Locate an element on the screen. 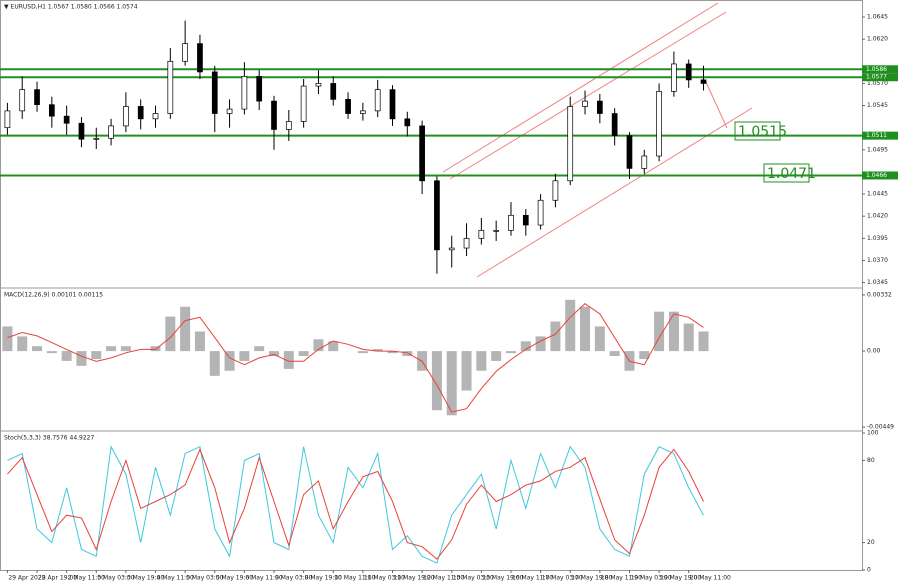 Image resolution: width=900 pixels, height=585 pixels. x-tick-label: 9 May 19:00 is located at coordinates (324, 578).